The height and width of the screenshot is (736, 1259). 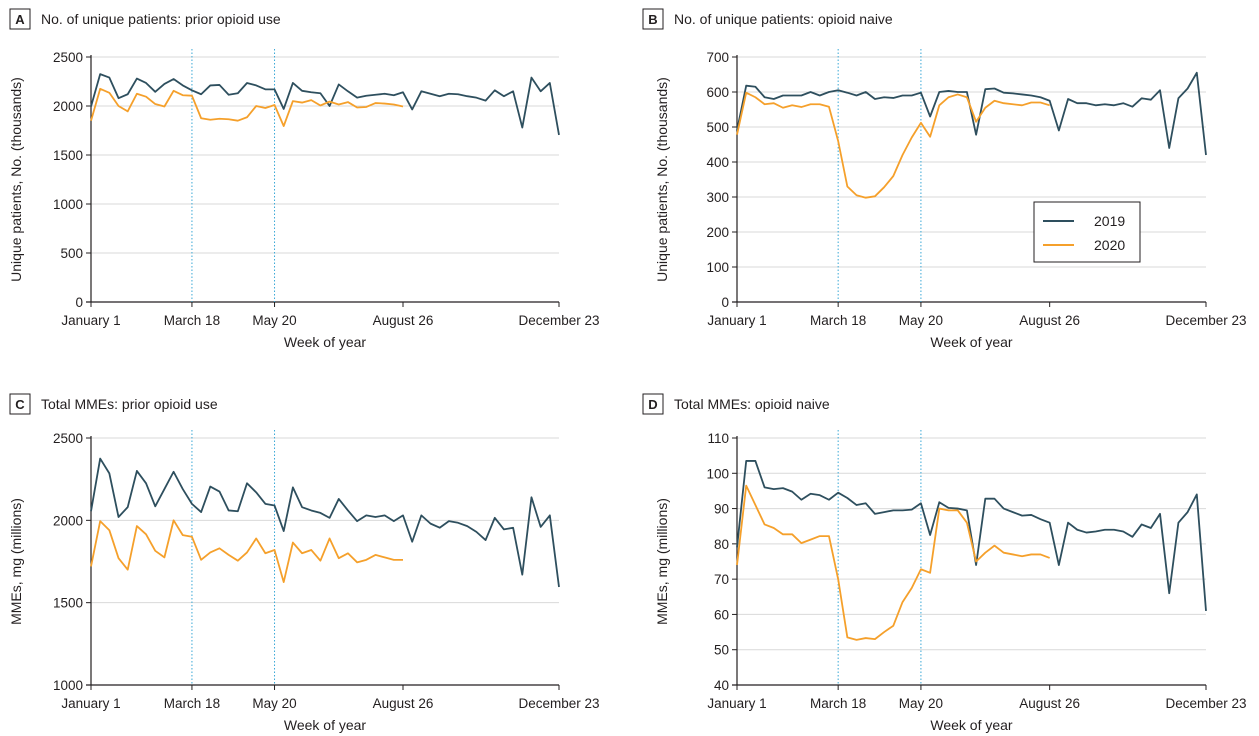 I want to click on panel-title: No. of unique patients: opioid naive, so click(x=783, y=19).